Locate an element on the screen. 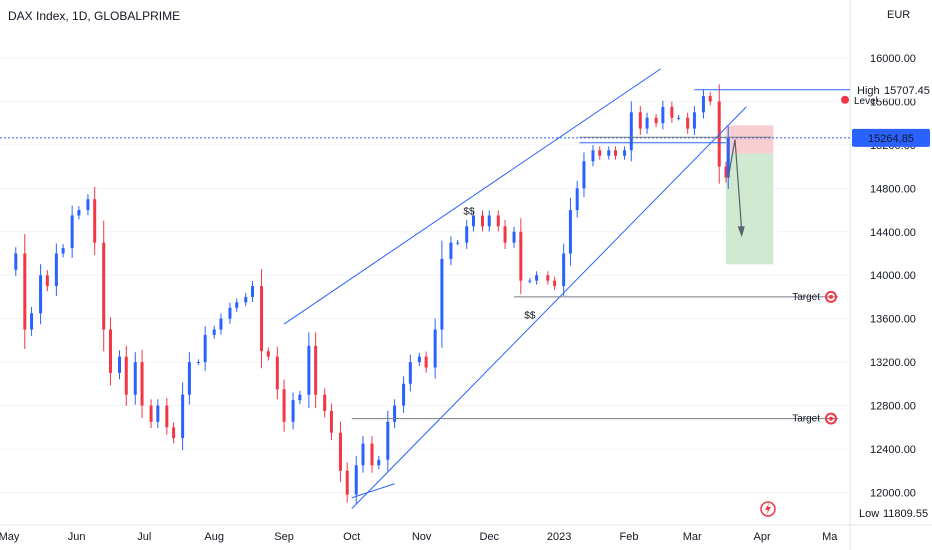 The image size is (932, 550). x-tick-label: May is located at coordinates (10, 537).